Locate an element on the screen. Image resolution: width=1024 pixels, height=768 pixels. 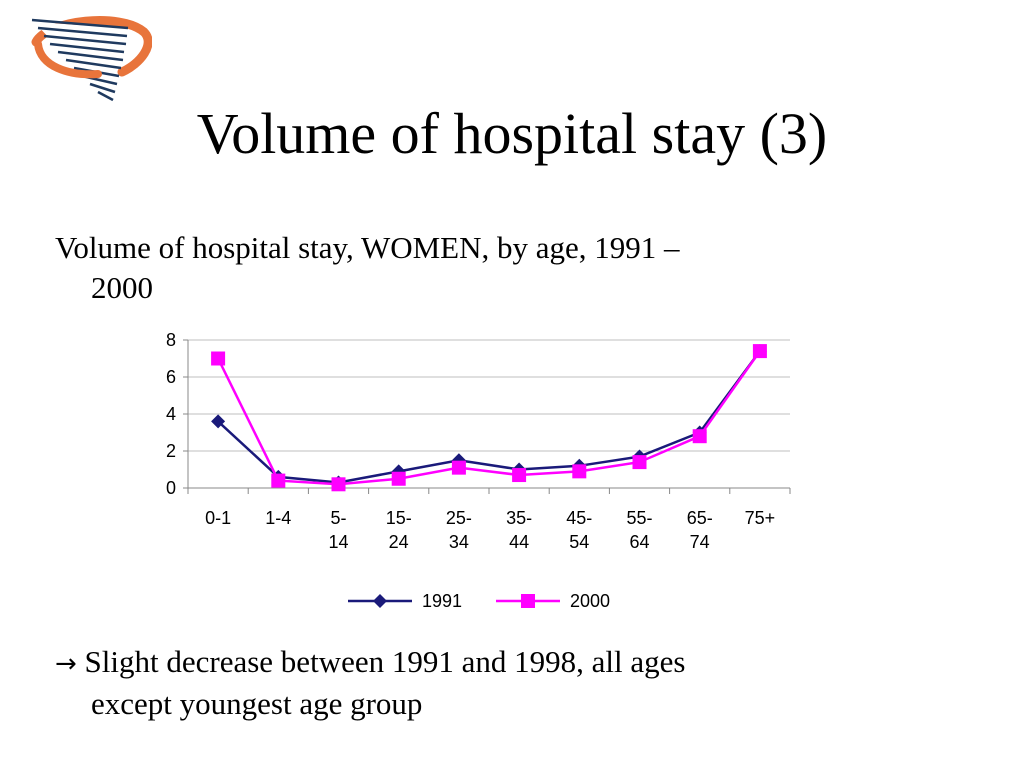
x-tick-label: 64 is located at coordinates (639, 542).